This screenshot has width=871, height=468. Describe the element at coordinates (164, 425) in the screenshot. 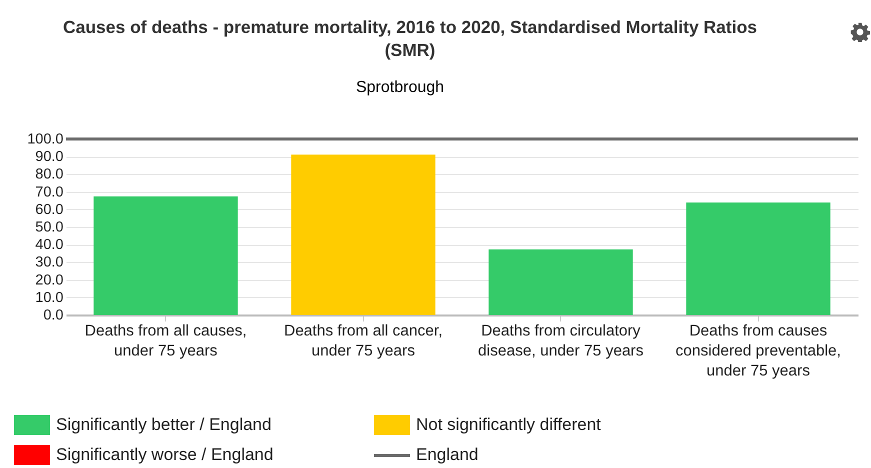

I see `legend-label: Significantly better / England` at that location.